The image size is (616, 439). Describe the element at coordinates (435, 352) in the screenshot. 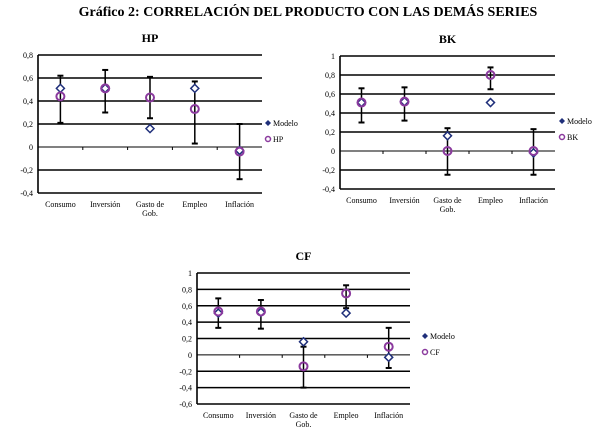

I see `legend-data-label: CF` at that location.